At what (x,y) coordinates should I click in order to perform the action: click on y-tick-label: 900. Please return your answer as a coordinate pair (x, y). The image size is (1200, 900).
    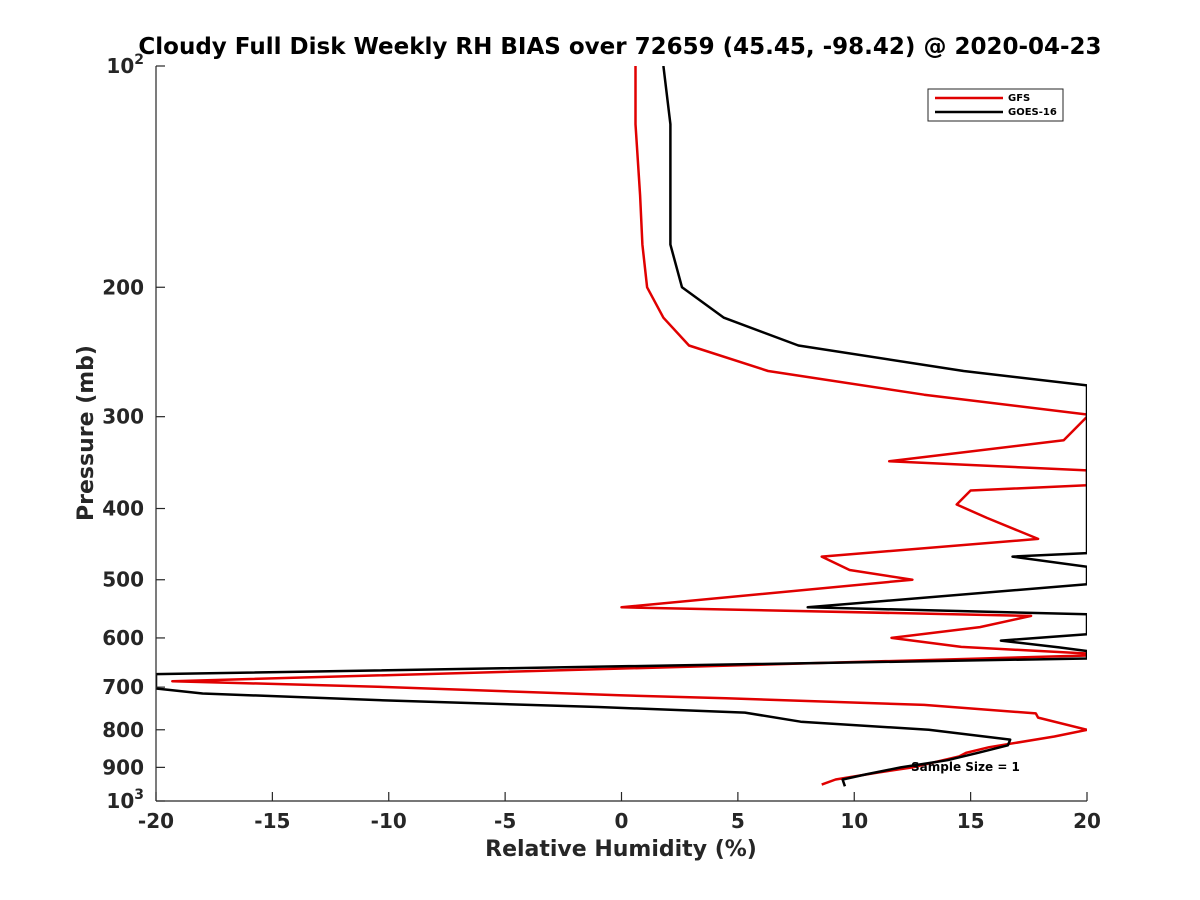
    Looking at the image, I should click on (123, 767).